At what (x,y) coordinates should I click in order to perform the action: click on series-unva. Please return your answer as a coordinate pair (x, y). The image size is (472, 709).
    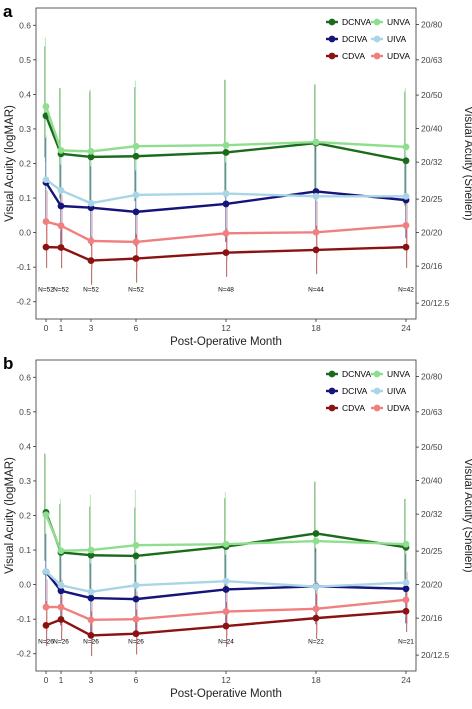
    Looking at the image, I should click on (226, 129).